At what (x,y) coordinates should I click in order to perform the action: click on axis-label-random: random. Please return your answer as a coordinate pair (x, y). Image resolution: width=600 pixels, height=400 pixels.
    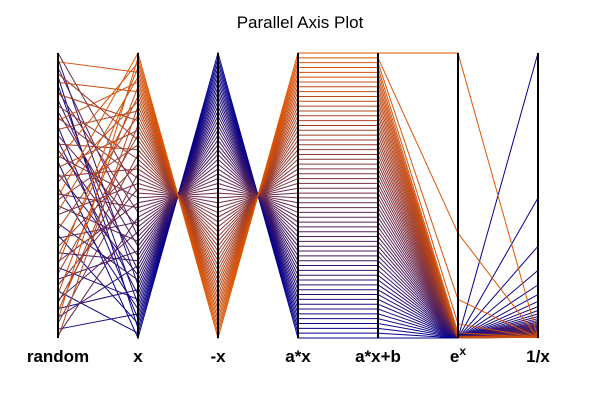
    Looking at the image, I should click on (58, 356).